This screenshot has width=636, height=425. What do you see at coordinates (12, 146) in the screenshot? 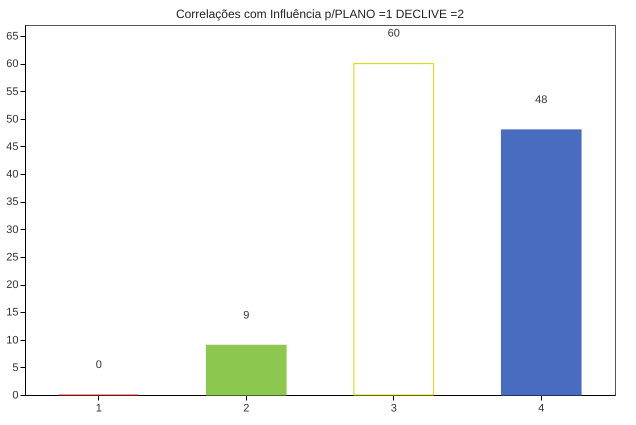
I see `y-tick-label: 45` at bounding box center [12, 146].